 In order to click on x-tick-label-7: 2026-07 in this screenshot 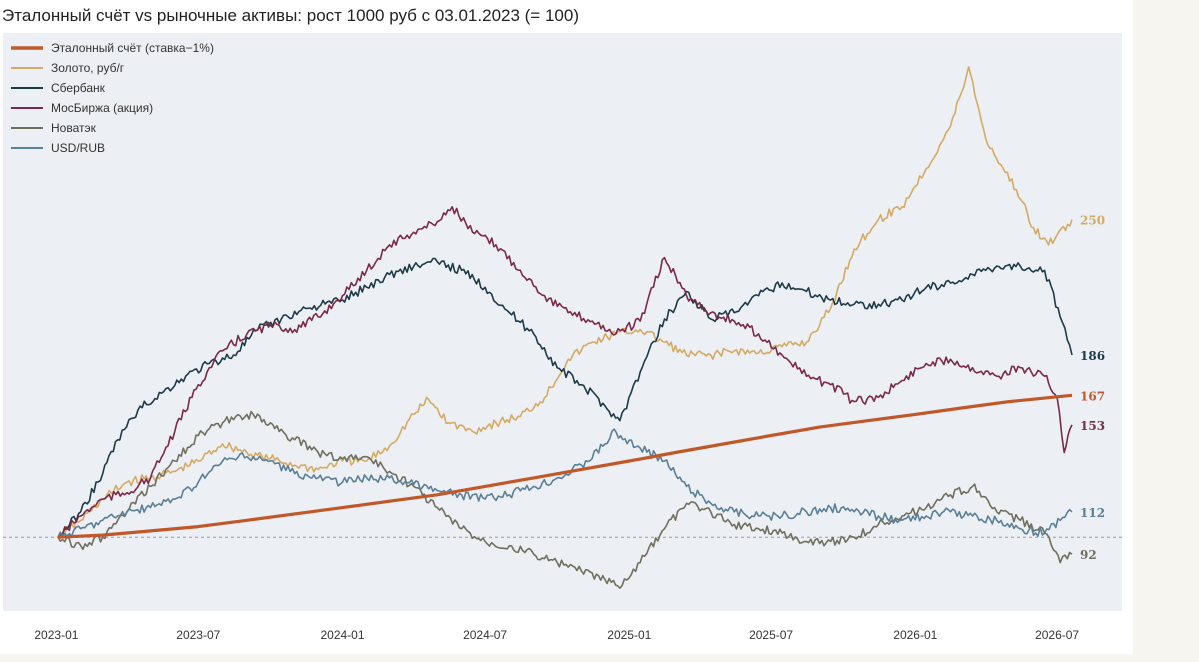, I will do `click(1057, 635)`.